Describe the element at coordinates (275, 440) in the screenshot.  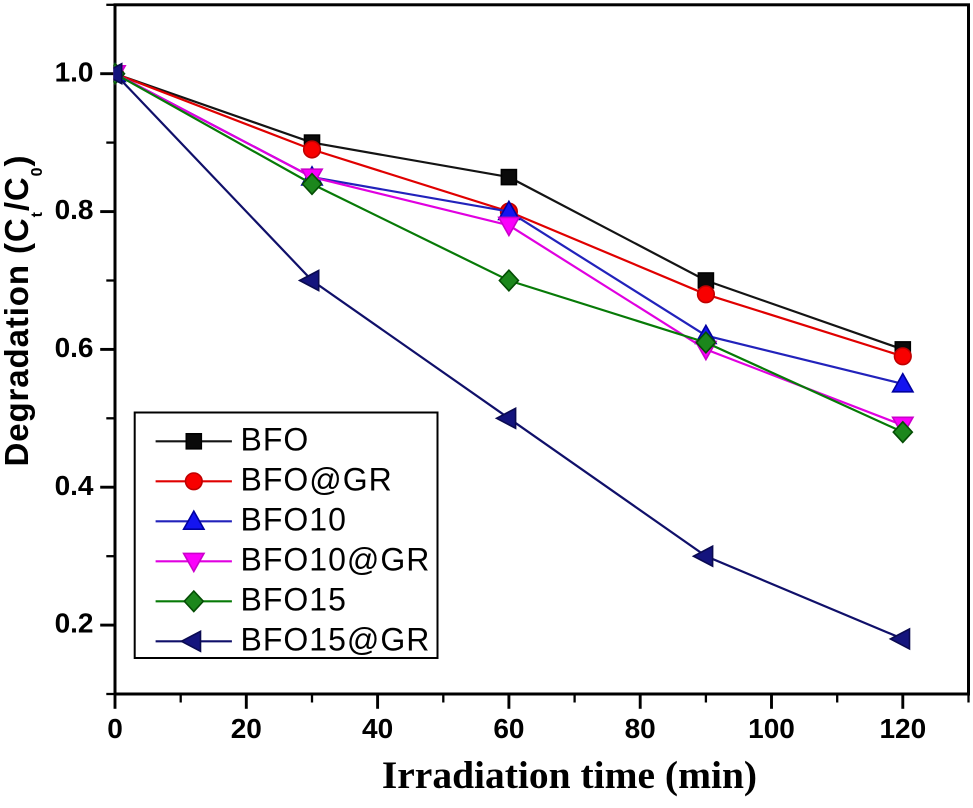
I see `svg-text: BFO` at that location.